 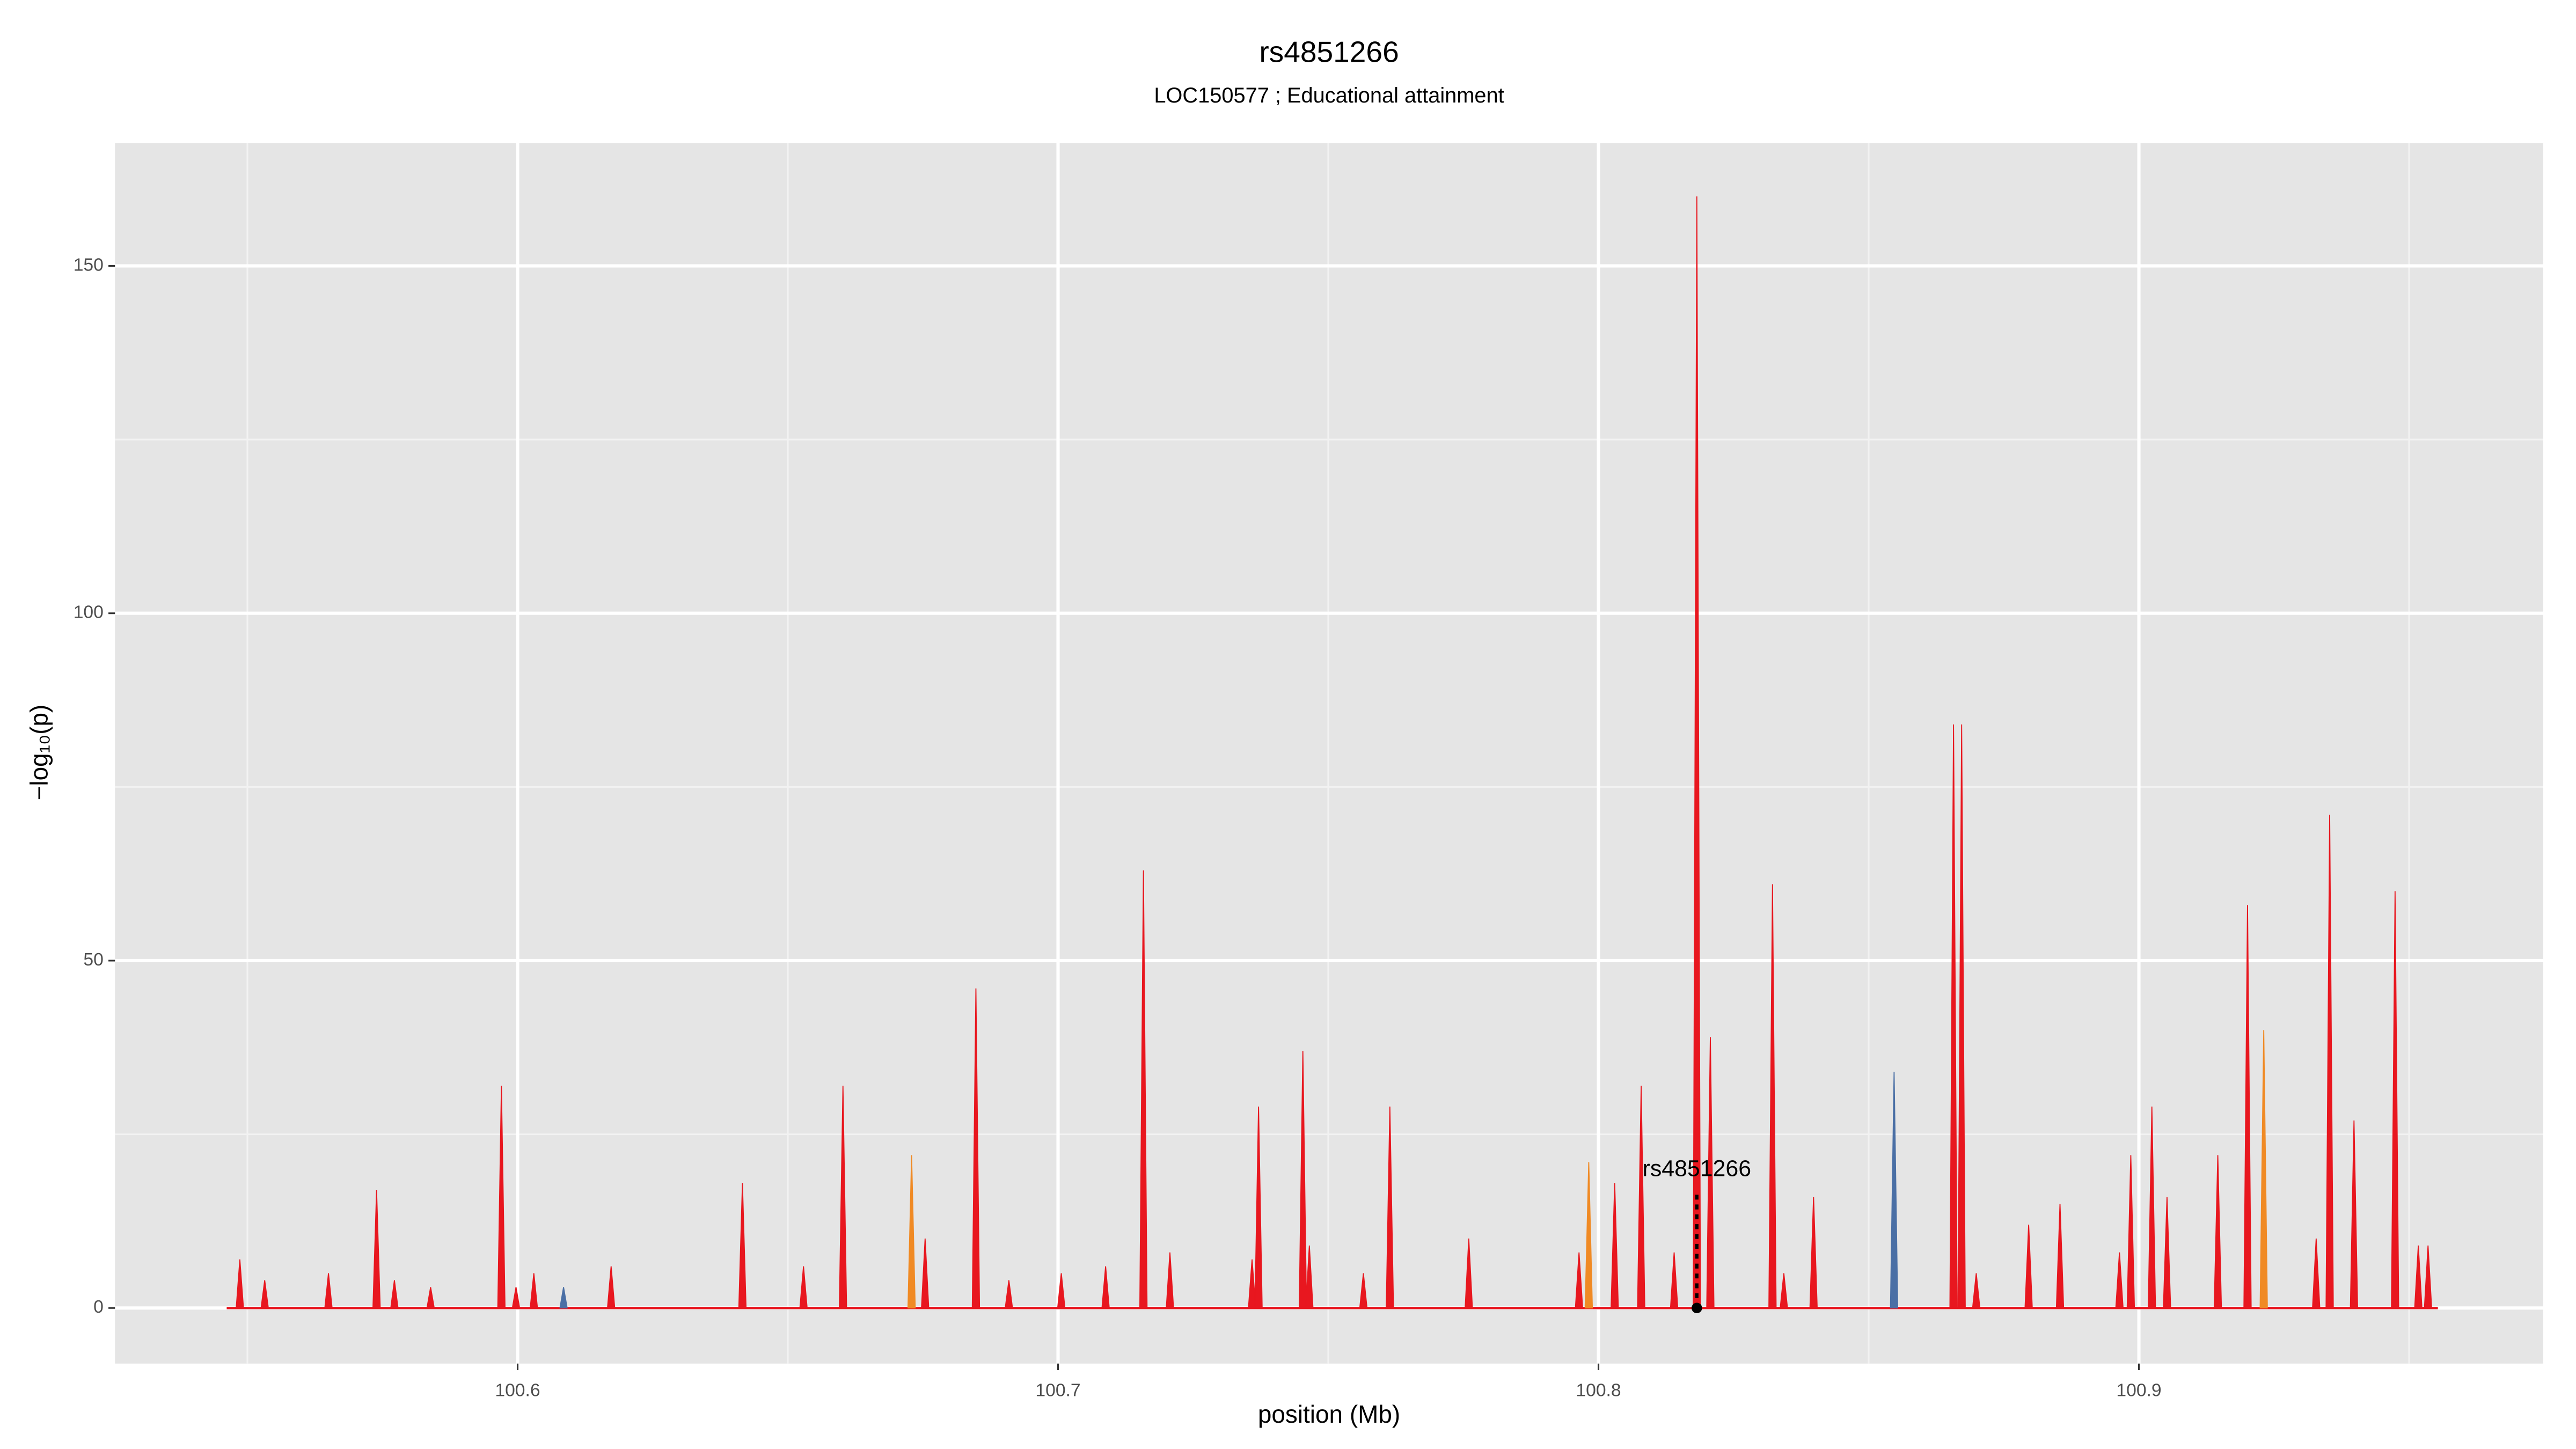 I want to click on x-tick-label: 100.8, so click(x=1598, y=1391).